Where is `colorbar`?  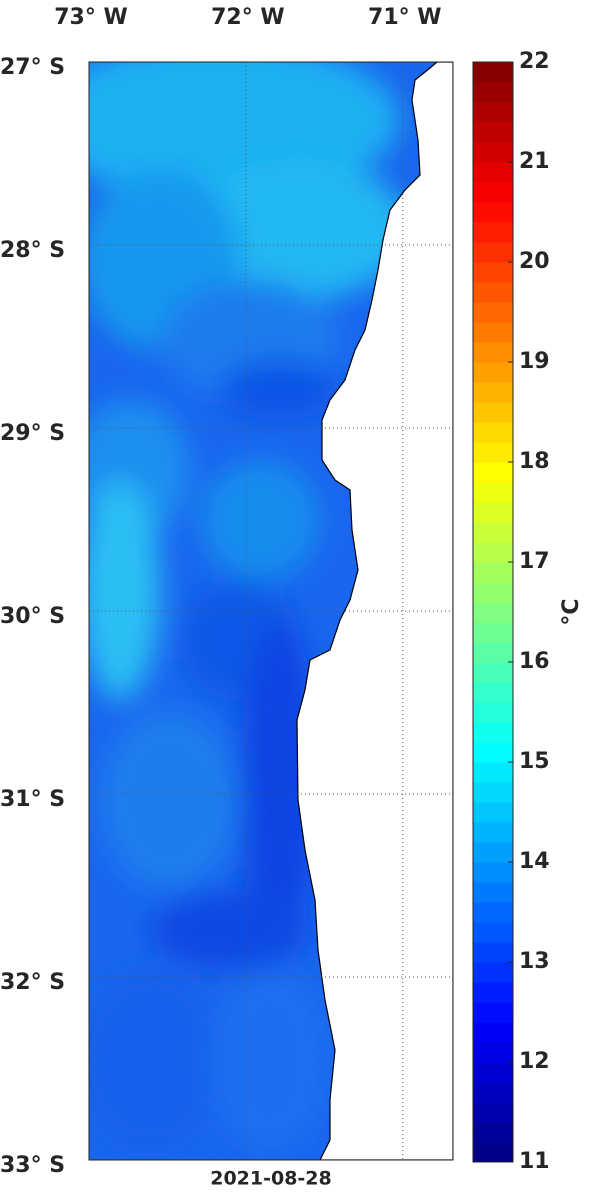 colorbar is located at coordinates (493, 612).